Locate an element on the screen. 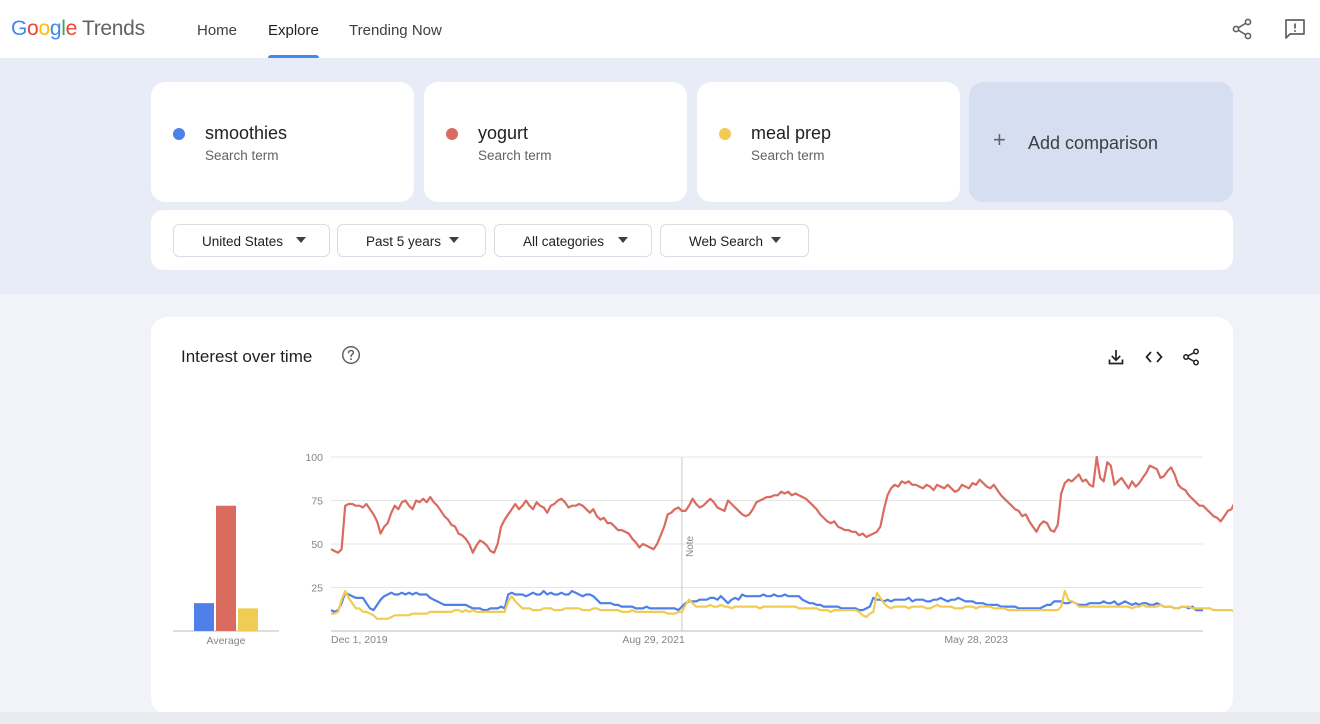 The image size is (1320, 724). nav-home: Home is located at coordinates (217, 30).